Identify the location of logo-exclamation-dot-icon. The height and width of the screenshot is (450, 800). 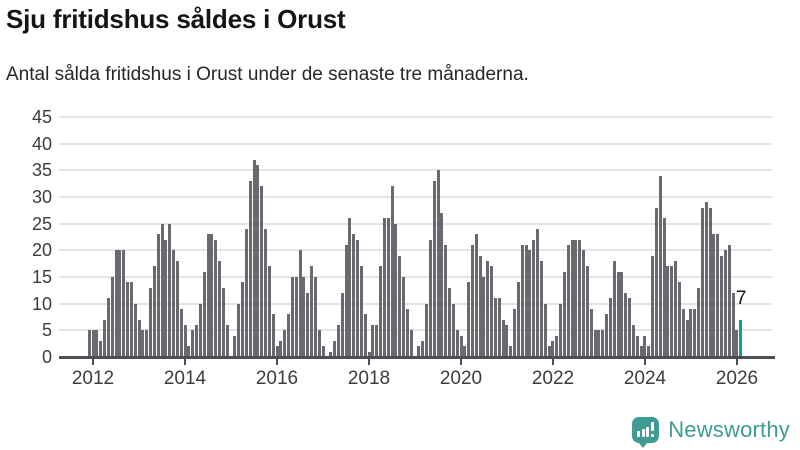
(653, 435).